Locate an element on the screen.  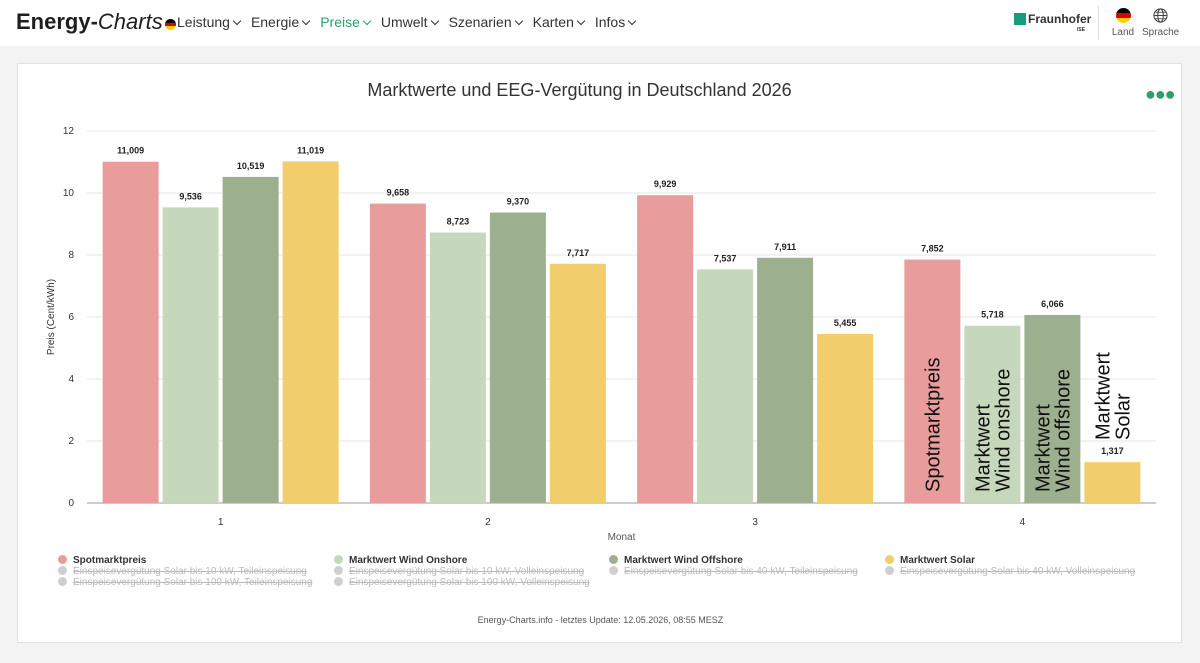
data-label: 9,658 is located at coordinates (398, 193).